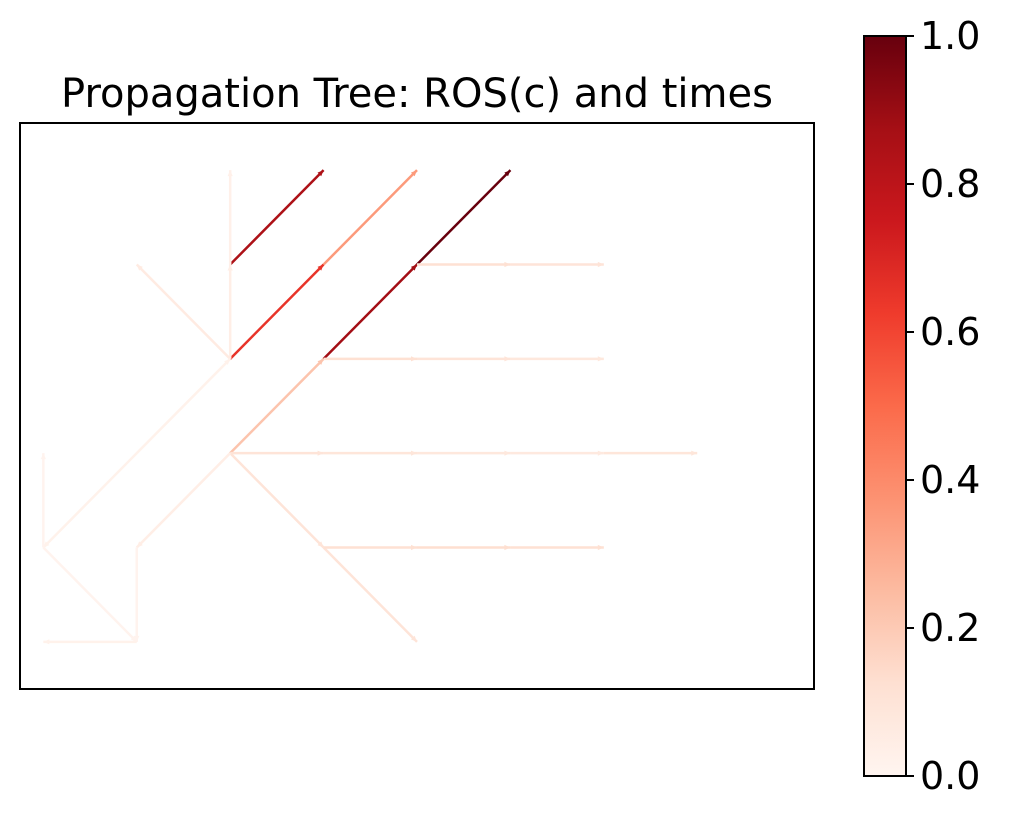 This screenshot has width=1010, height=822. What do you see at coordinates (417, 94) in the screenshot?
I see `chart-title: Propagation Tree: ROS(c) and times` at bounding box center [417, 94].